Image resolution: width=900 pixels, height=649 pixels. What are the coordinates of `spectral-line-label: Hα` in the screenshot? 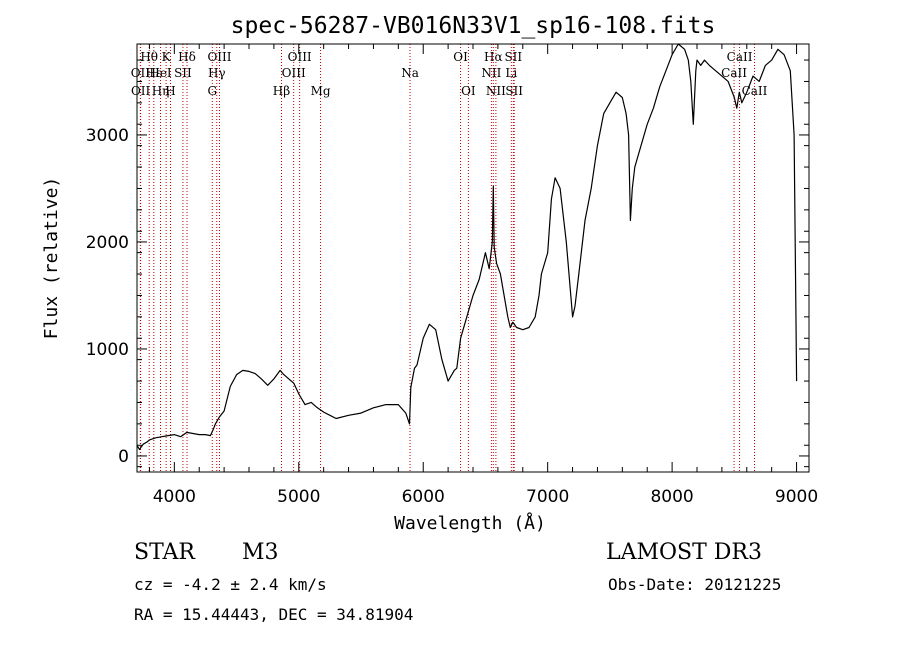 It's located at (493, 57).